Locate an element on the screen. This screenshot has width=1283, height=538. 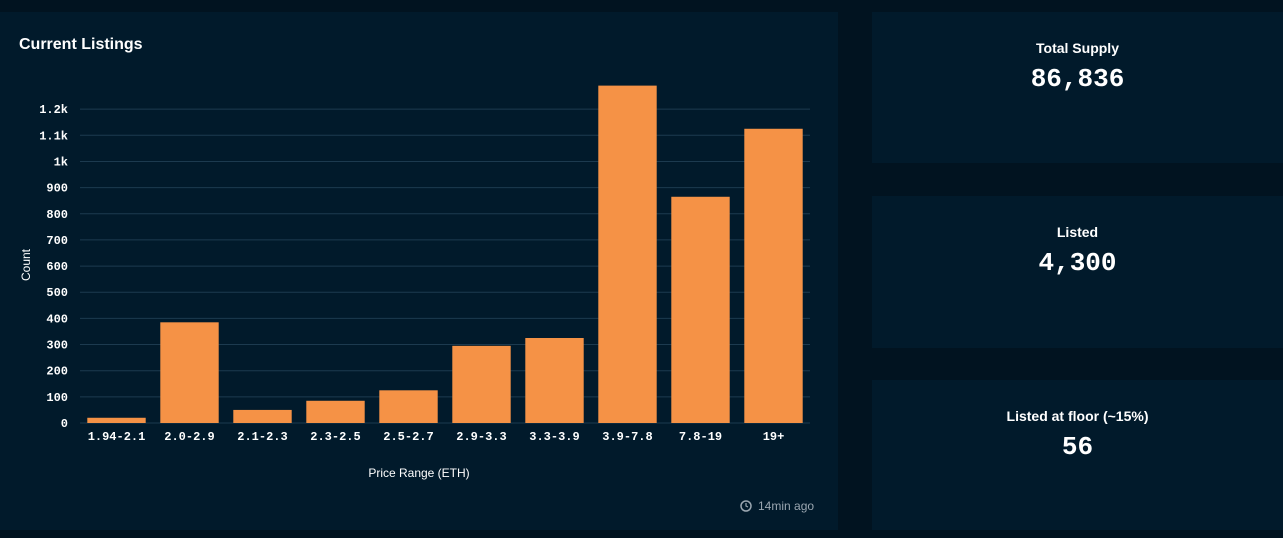
stat-value: 56 is located at coordinates (1077, 447).